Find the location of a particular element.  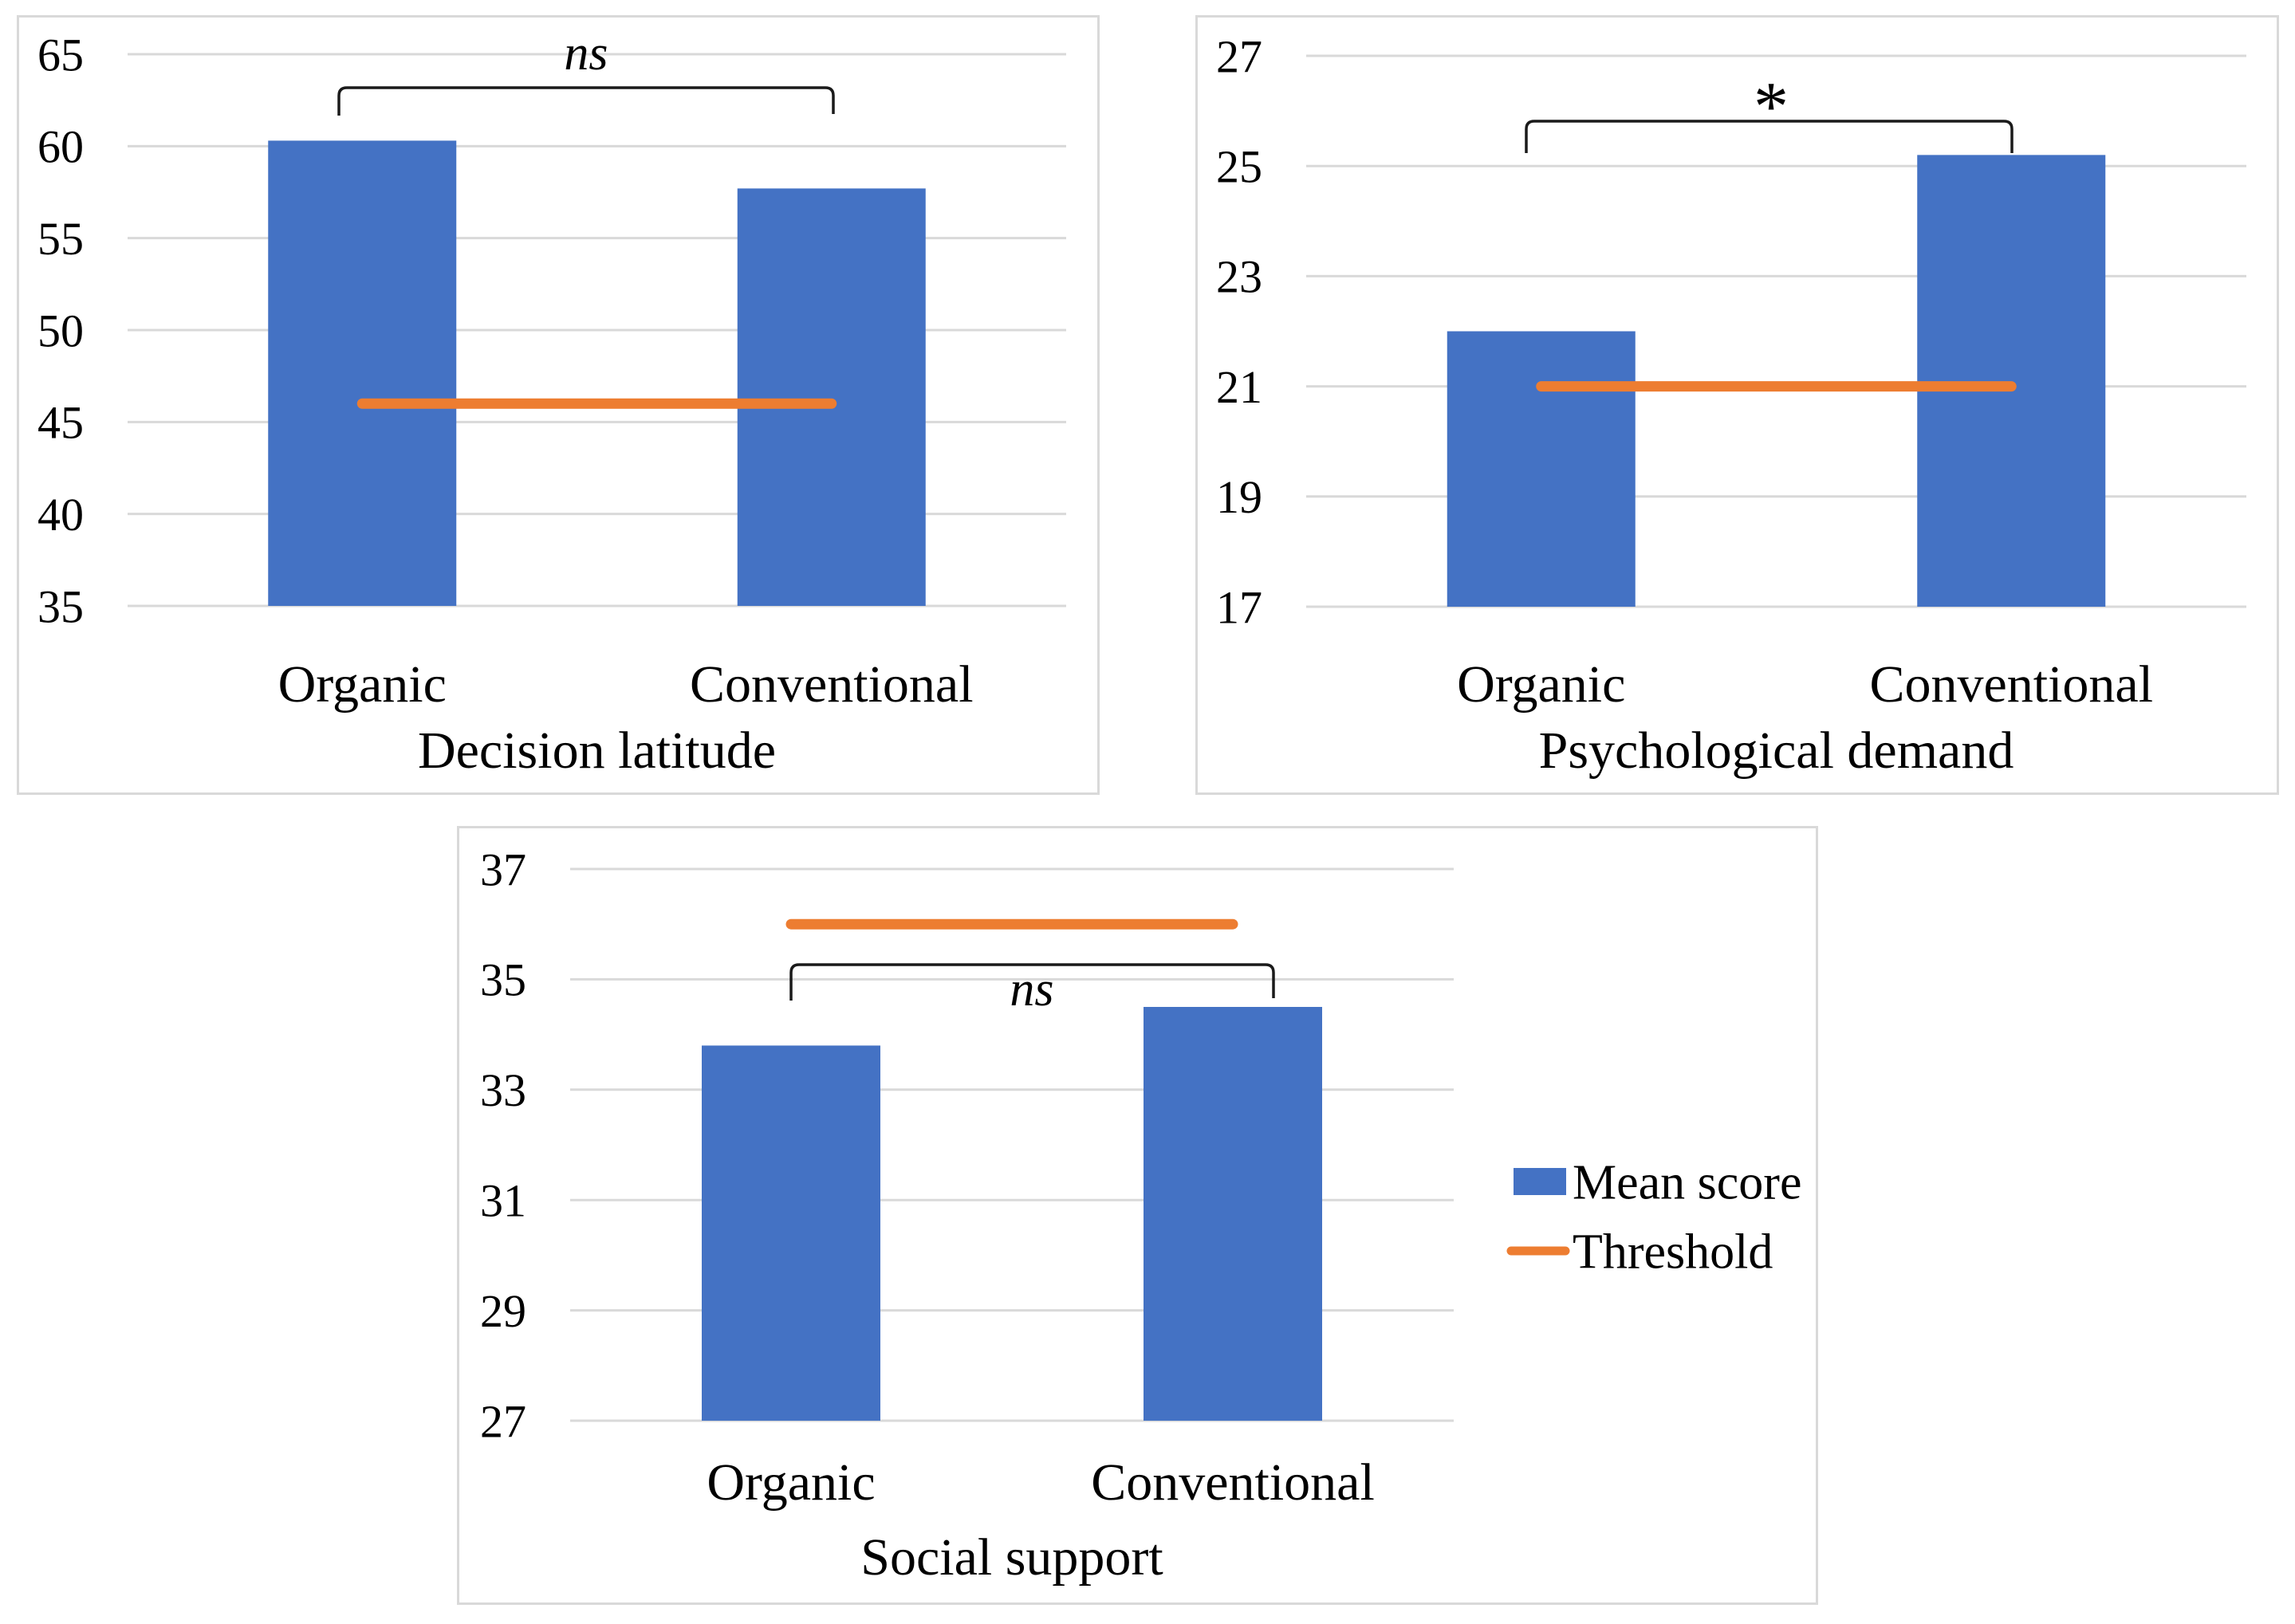

y-tick-label-40: 40 is located at coordinates (60, 515).